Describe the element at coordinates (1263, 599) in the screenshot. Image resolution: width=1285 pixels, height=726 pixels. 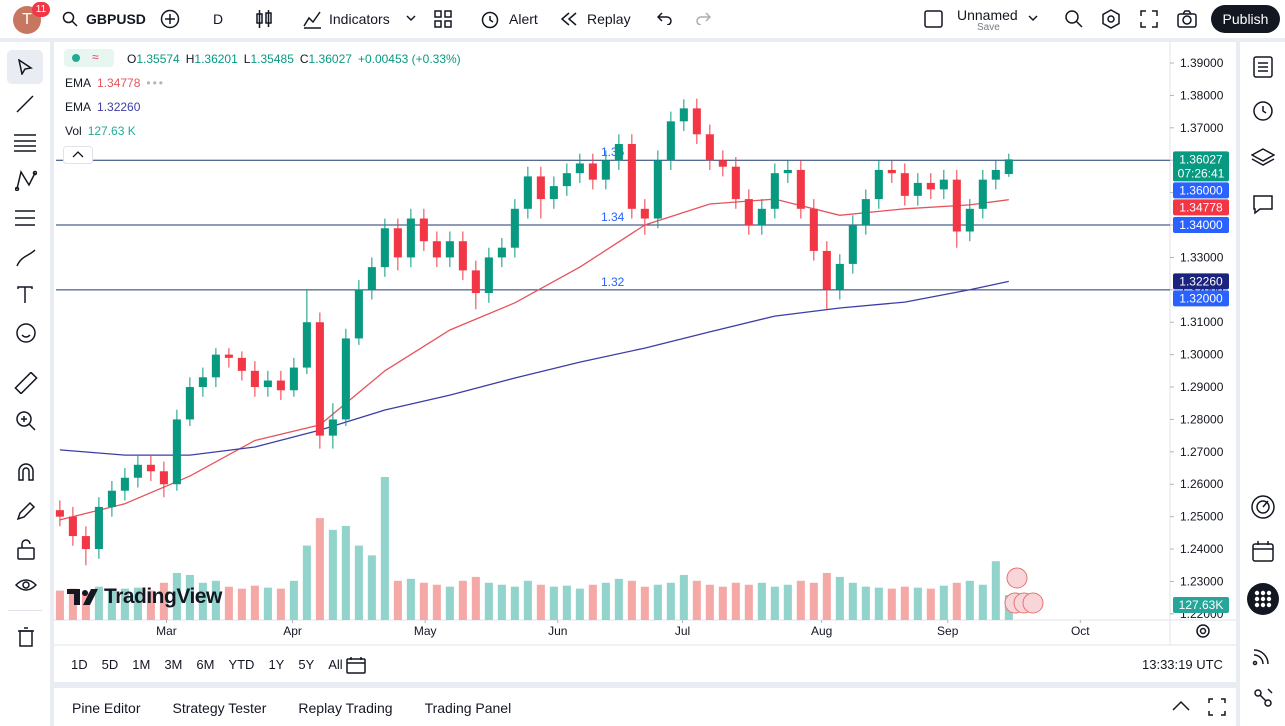
I see `products-icon` at that location.